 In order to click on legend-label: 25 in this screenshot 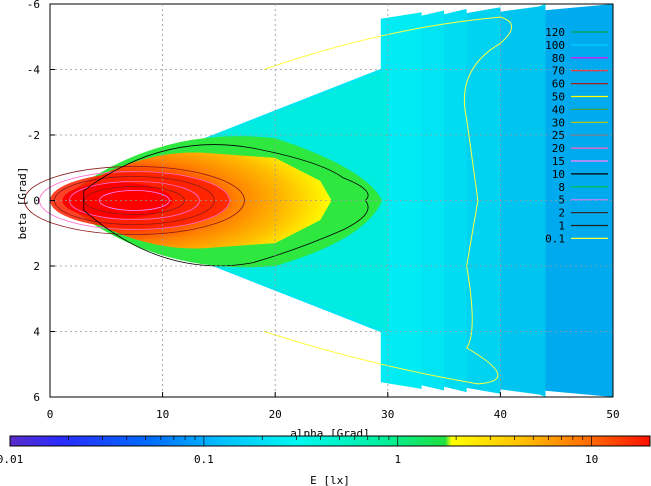, I will do `click(558, 135)`.